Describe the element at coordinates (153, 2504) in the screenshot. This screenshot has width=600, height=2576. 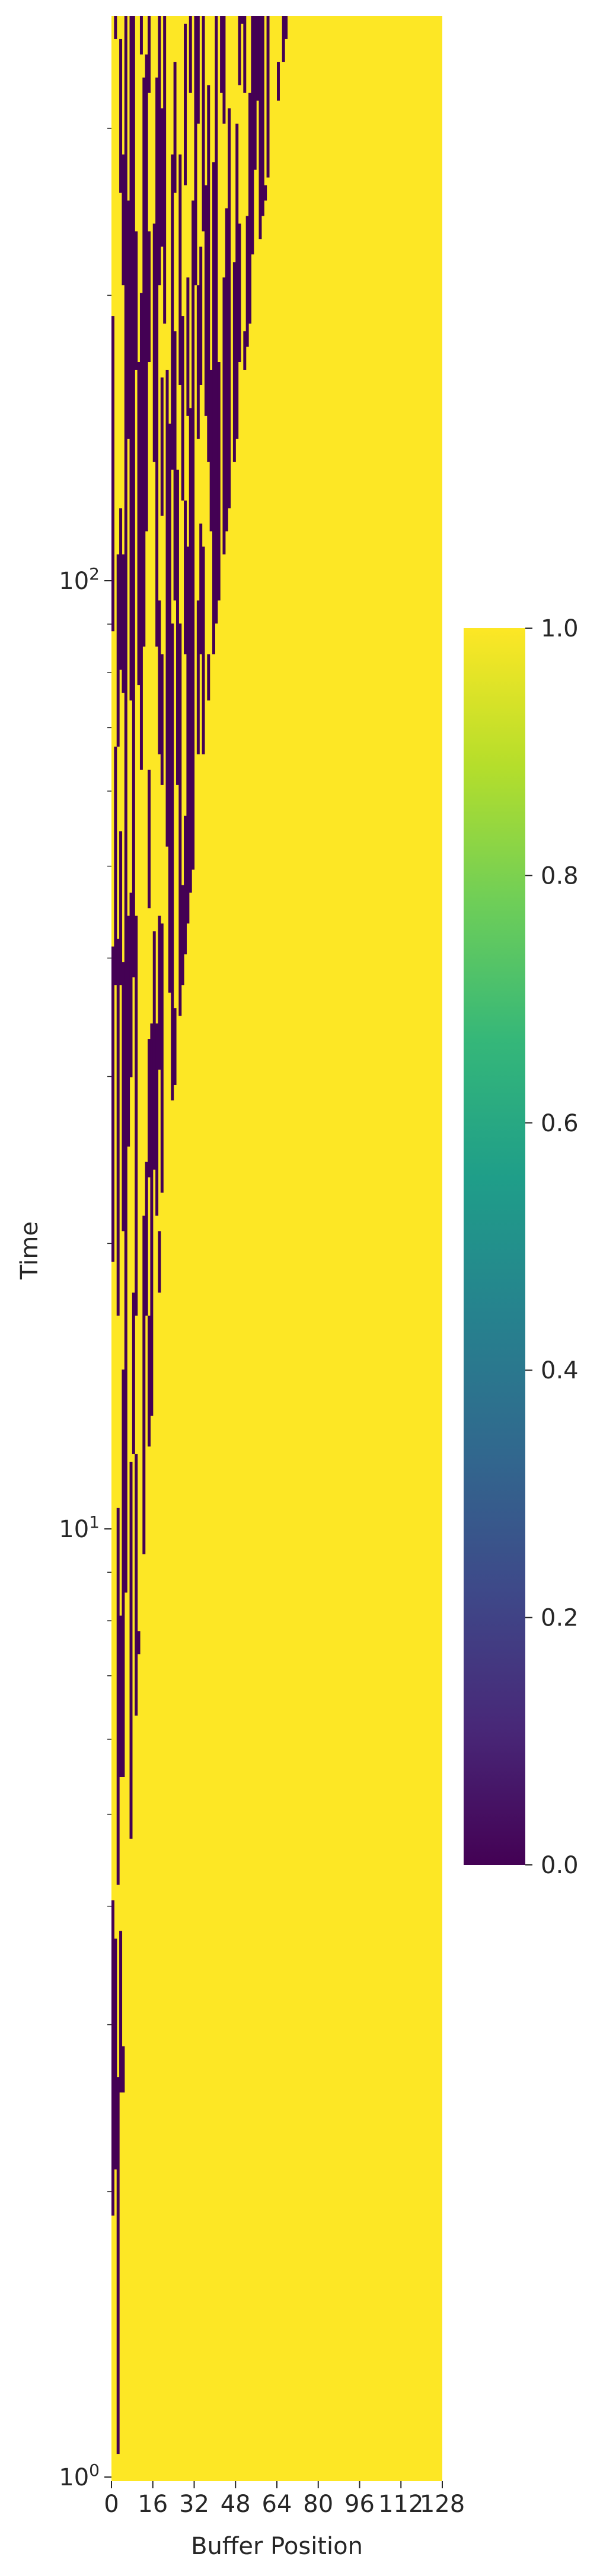
I see `x-tick-label: 16` at that location.